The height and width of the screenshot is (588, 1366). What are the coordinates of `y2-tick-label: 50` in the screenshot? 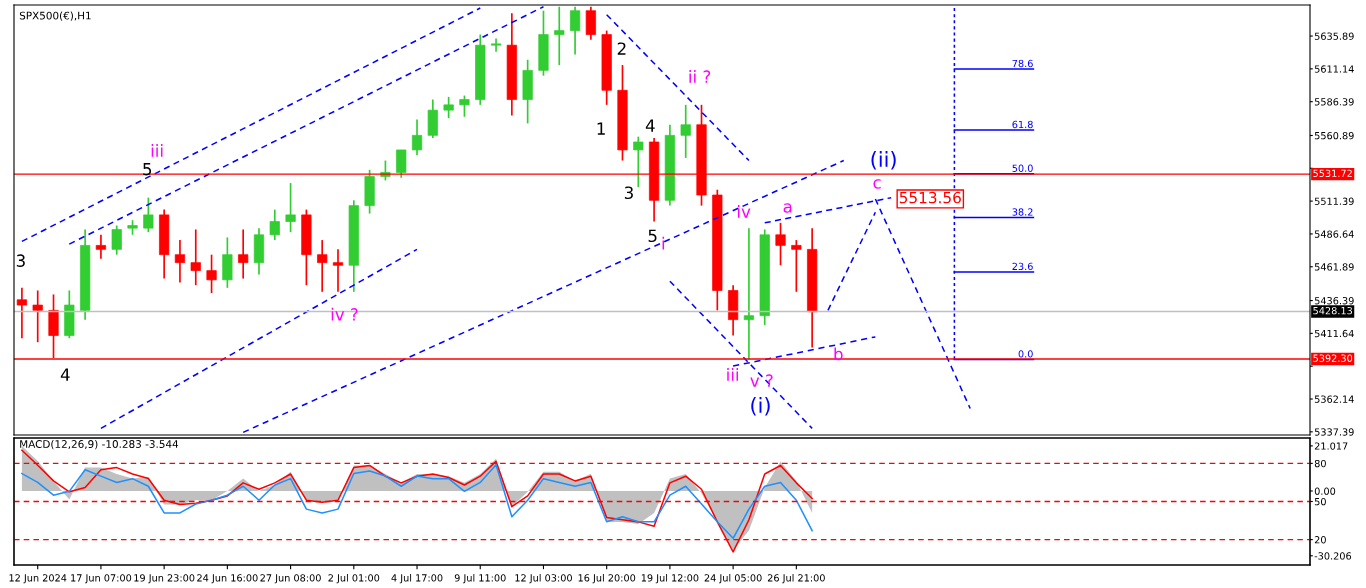 It's located at (1320, 501).